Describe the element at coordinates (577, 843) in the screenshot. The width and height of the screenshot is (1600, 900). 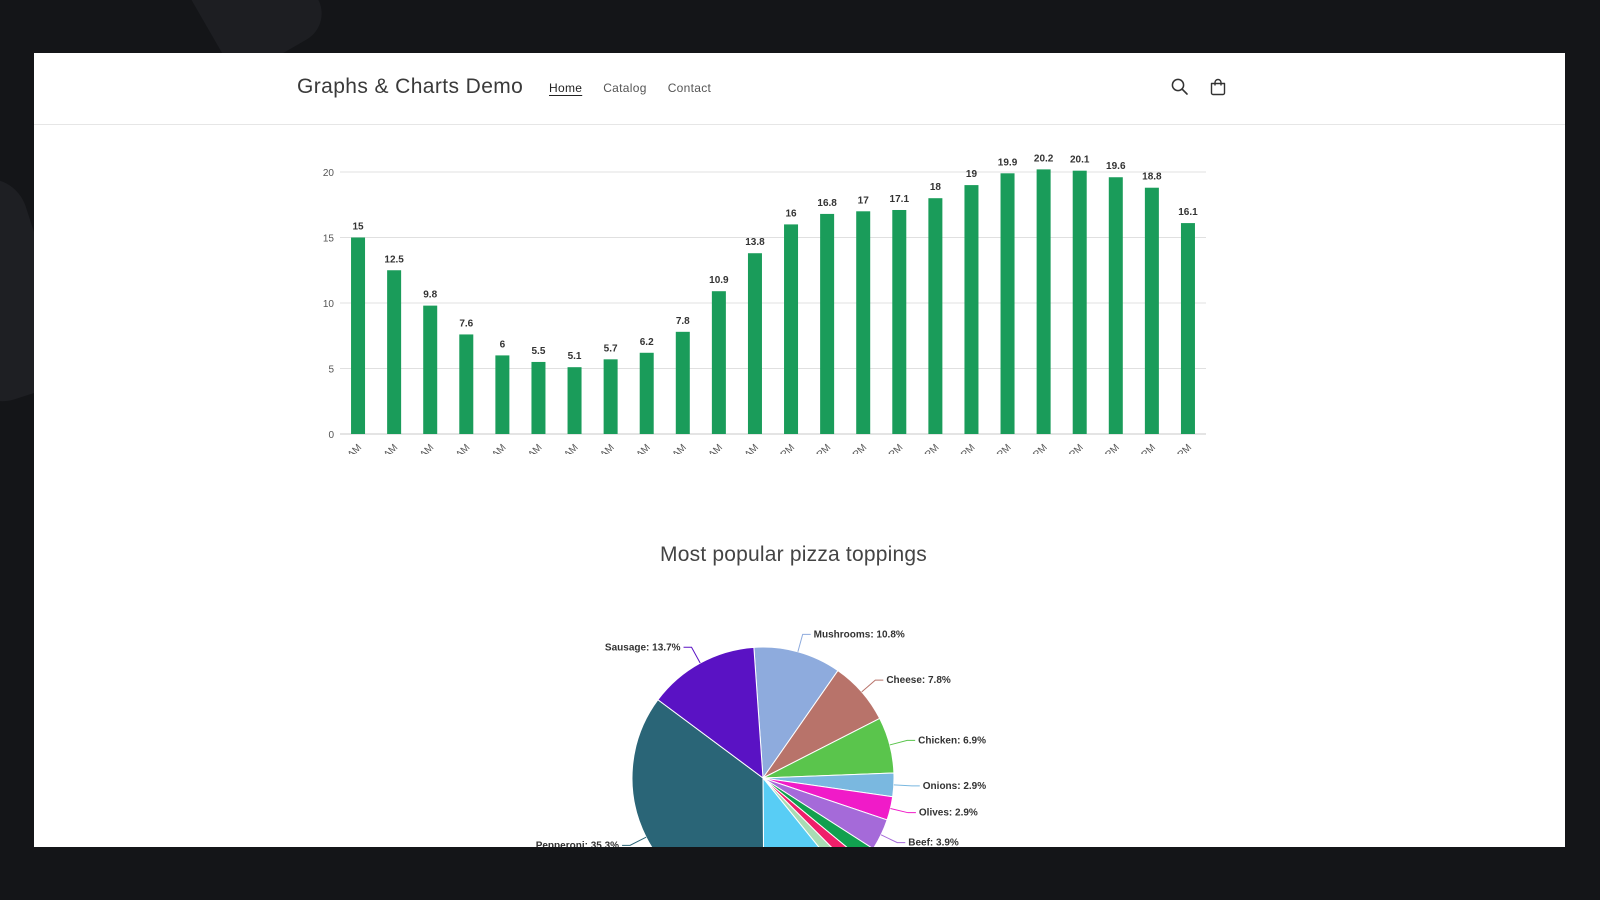
I see `pie-slice-label: Pepperoni: 35.3%` at that location.